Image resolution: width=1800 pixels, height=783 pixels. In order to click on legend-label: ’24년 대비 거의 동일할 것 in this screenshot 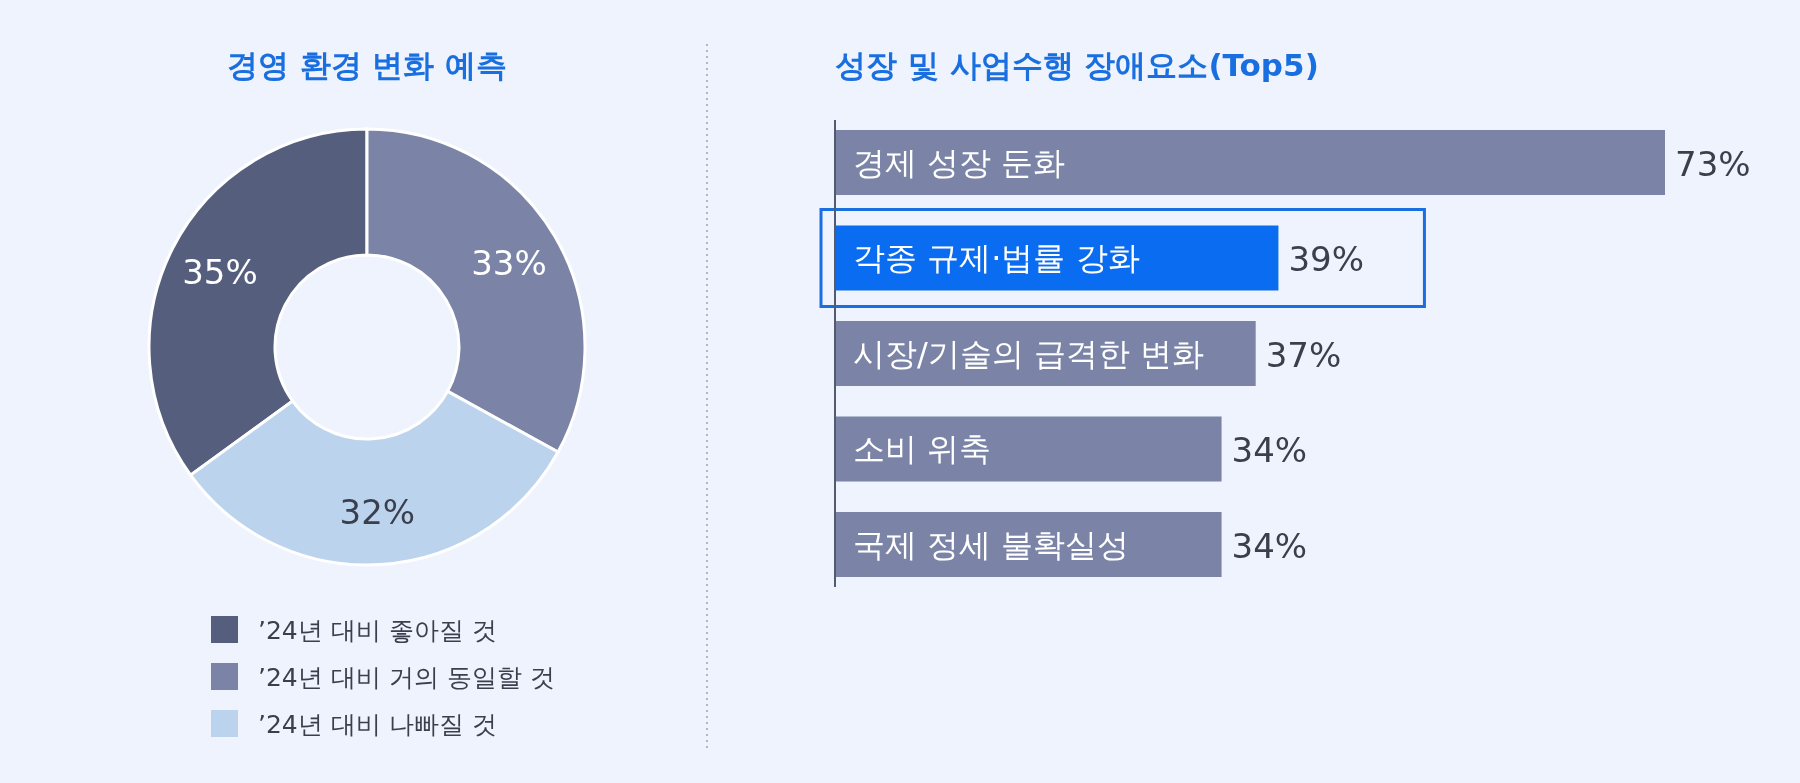, I will do `click(406, 677)`.